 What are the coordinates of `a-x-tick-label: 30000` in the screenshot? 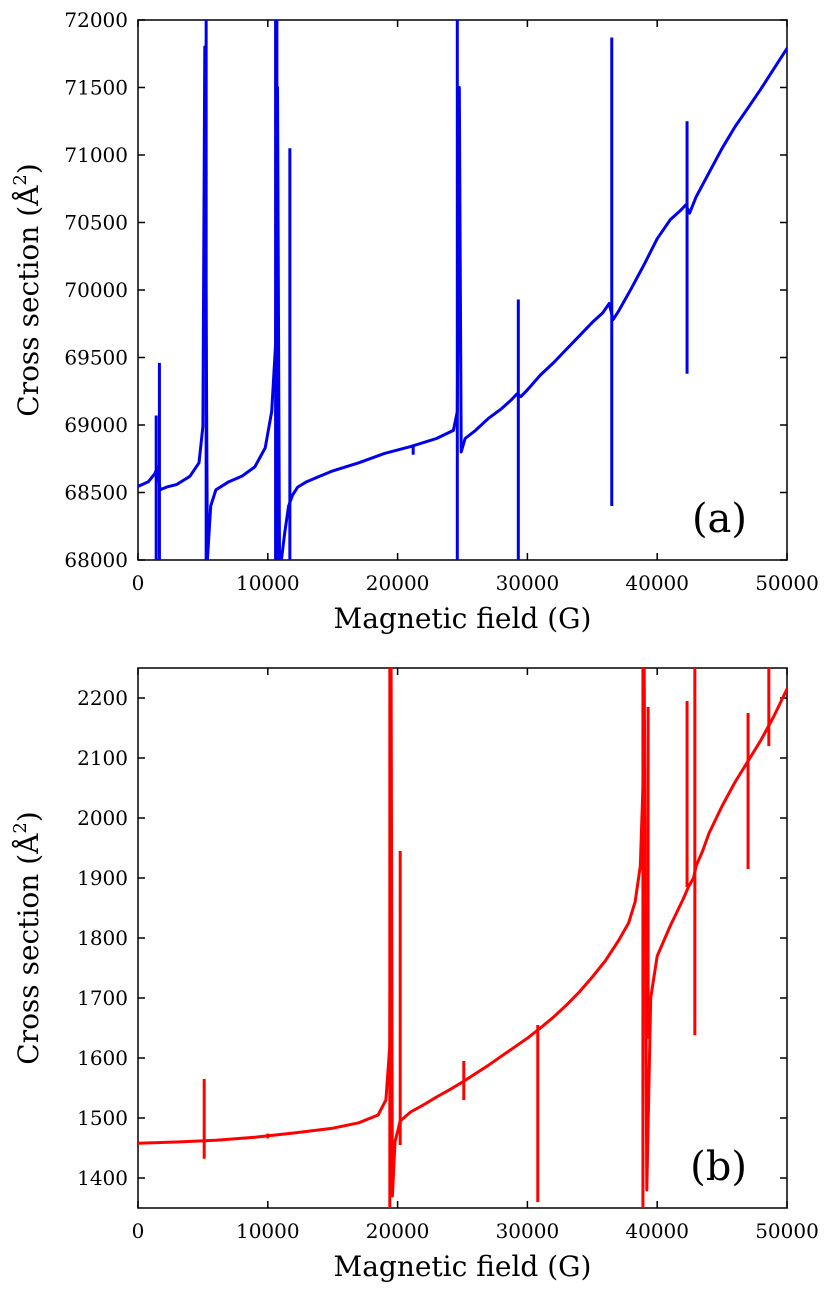 It's located at (528, 583).